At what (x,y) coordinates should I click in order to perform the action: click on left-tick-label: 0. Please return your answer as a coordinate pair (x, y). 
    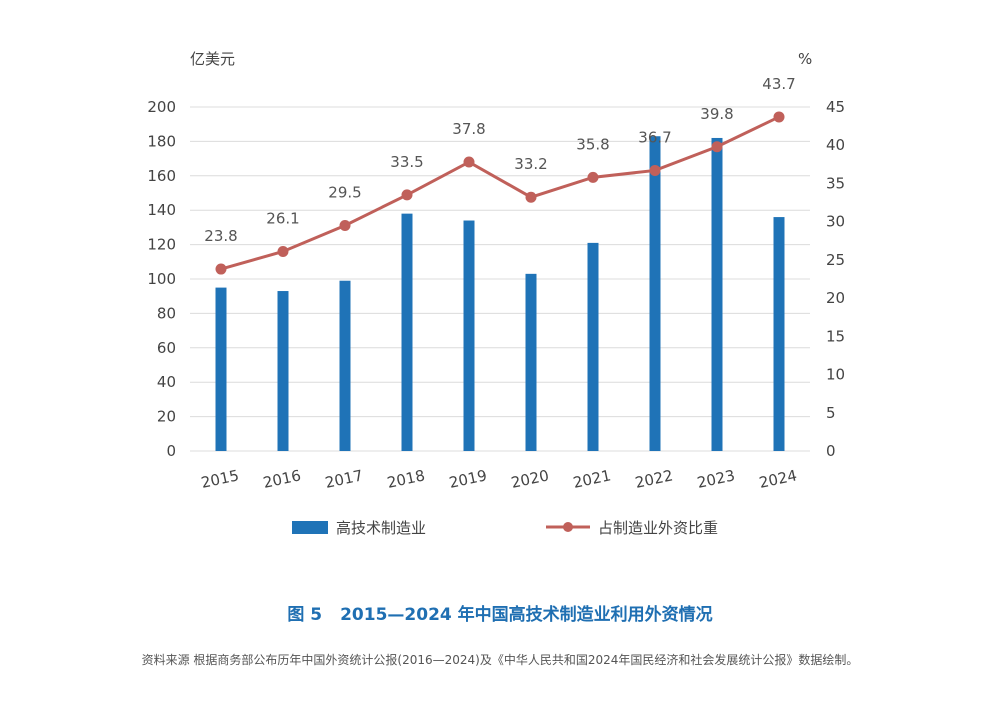
    Looking at the image, I should click on (171, 451).